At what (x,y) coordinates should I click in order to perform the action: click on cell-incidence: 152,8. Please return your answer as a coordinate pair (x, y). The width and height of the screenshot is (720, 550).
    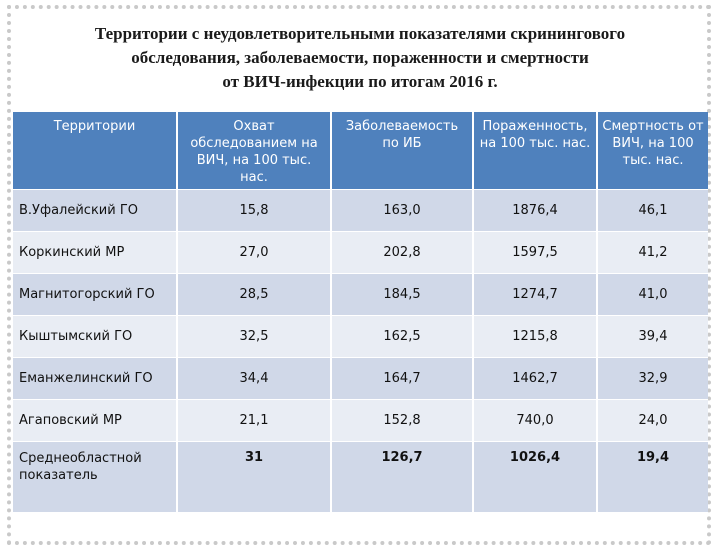
    Looking at the image, I should click on (402, 419).